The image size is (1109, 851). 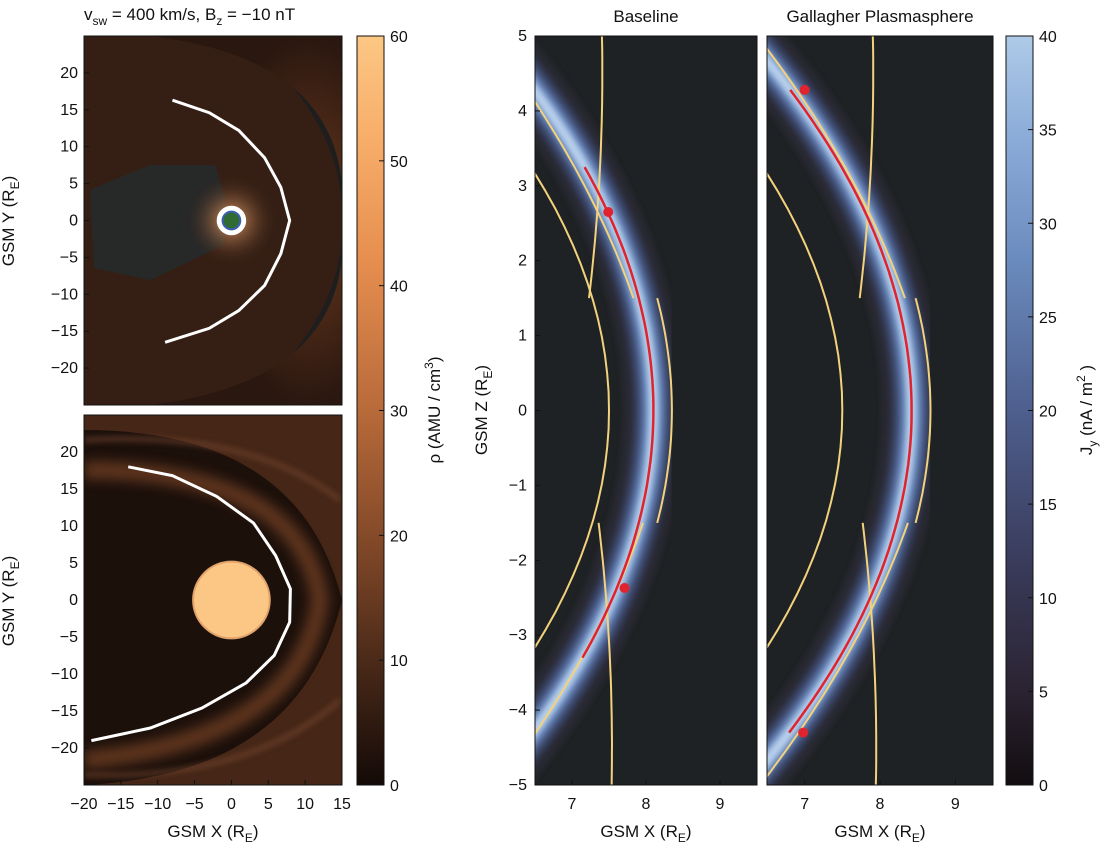 I want to click on jy-baseline-y-tick-label: −2, so click(x=518, y=560).